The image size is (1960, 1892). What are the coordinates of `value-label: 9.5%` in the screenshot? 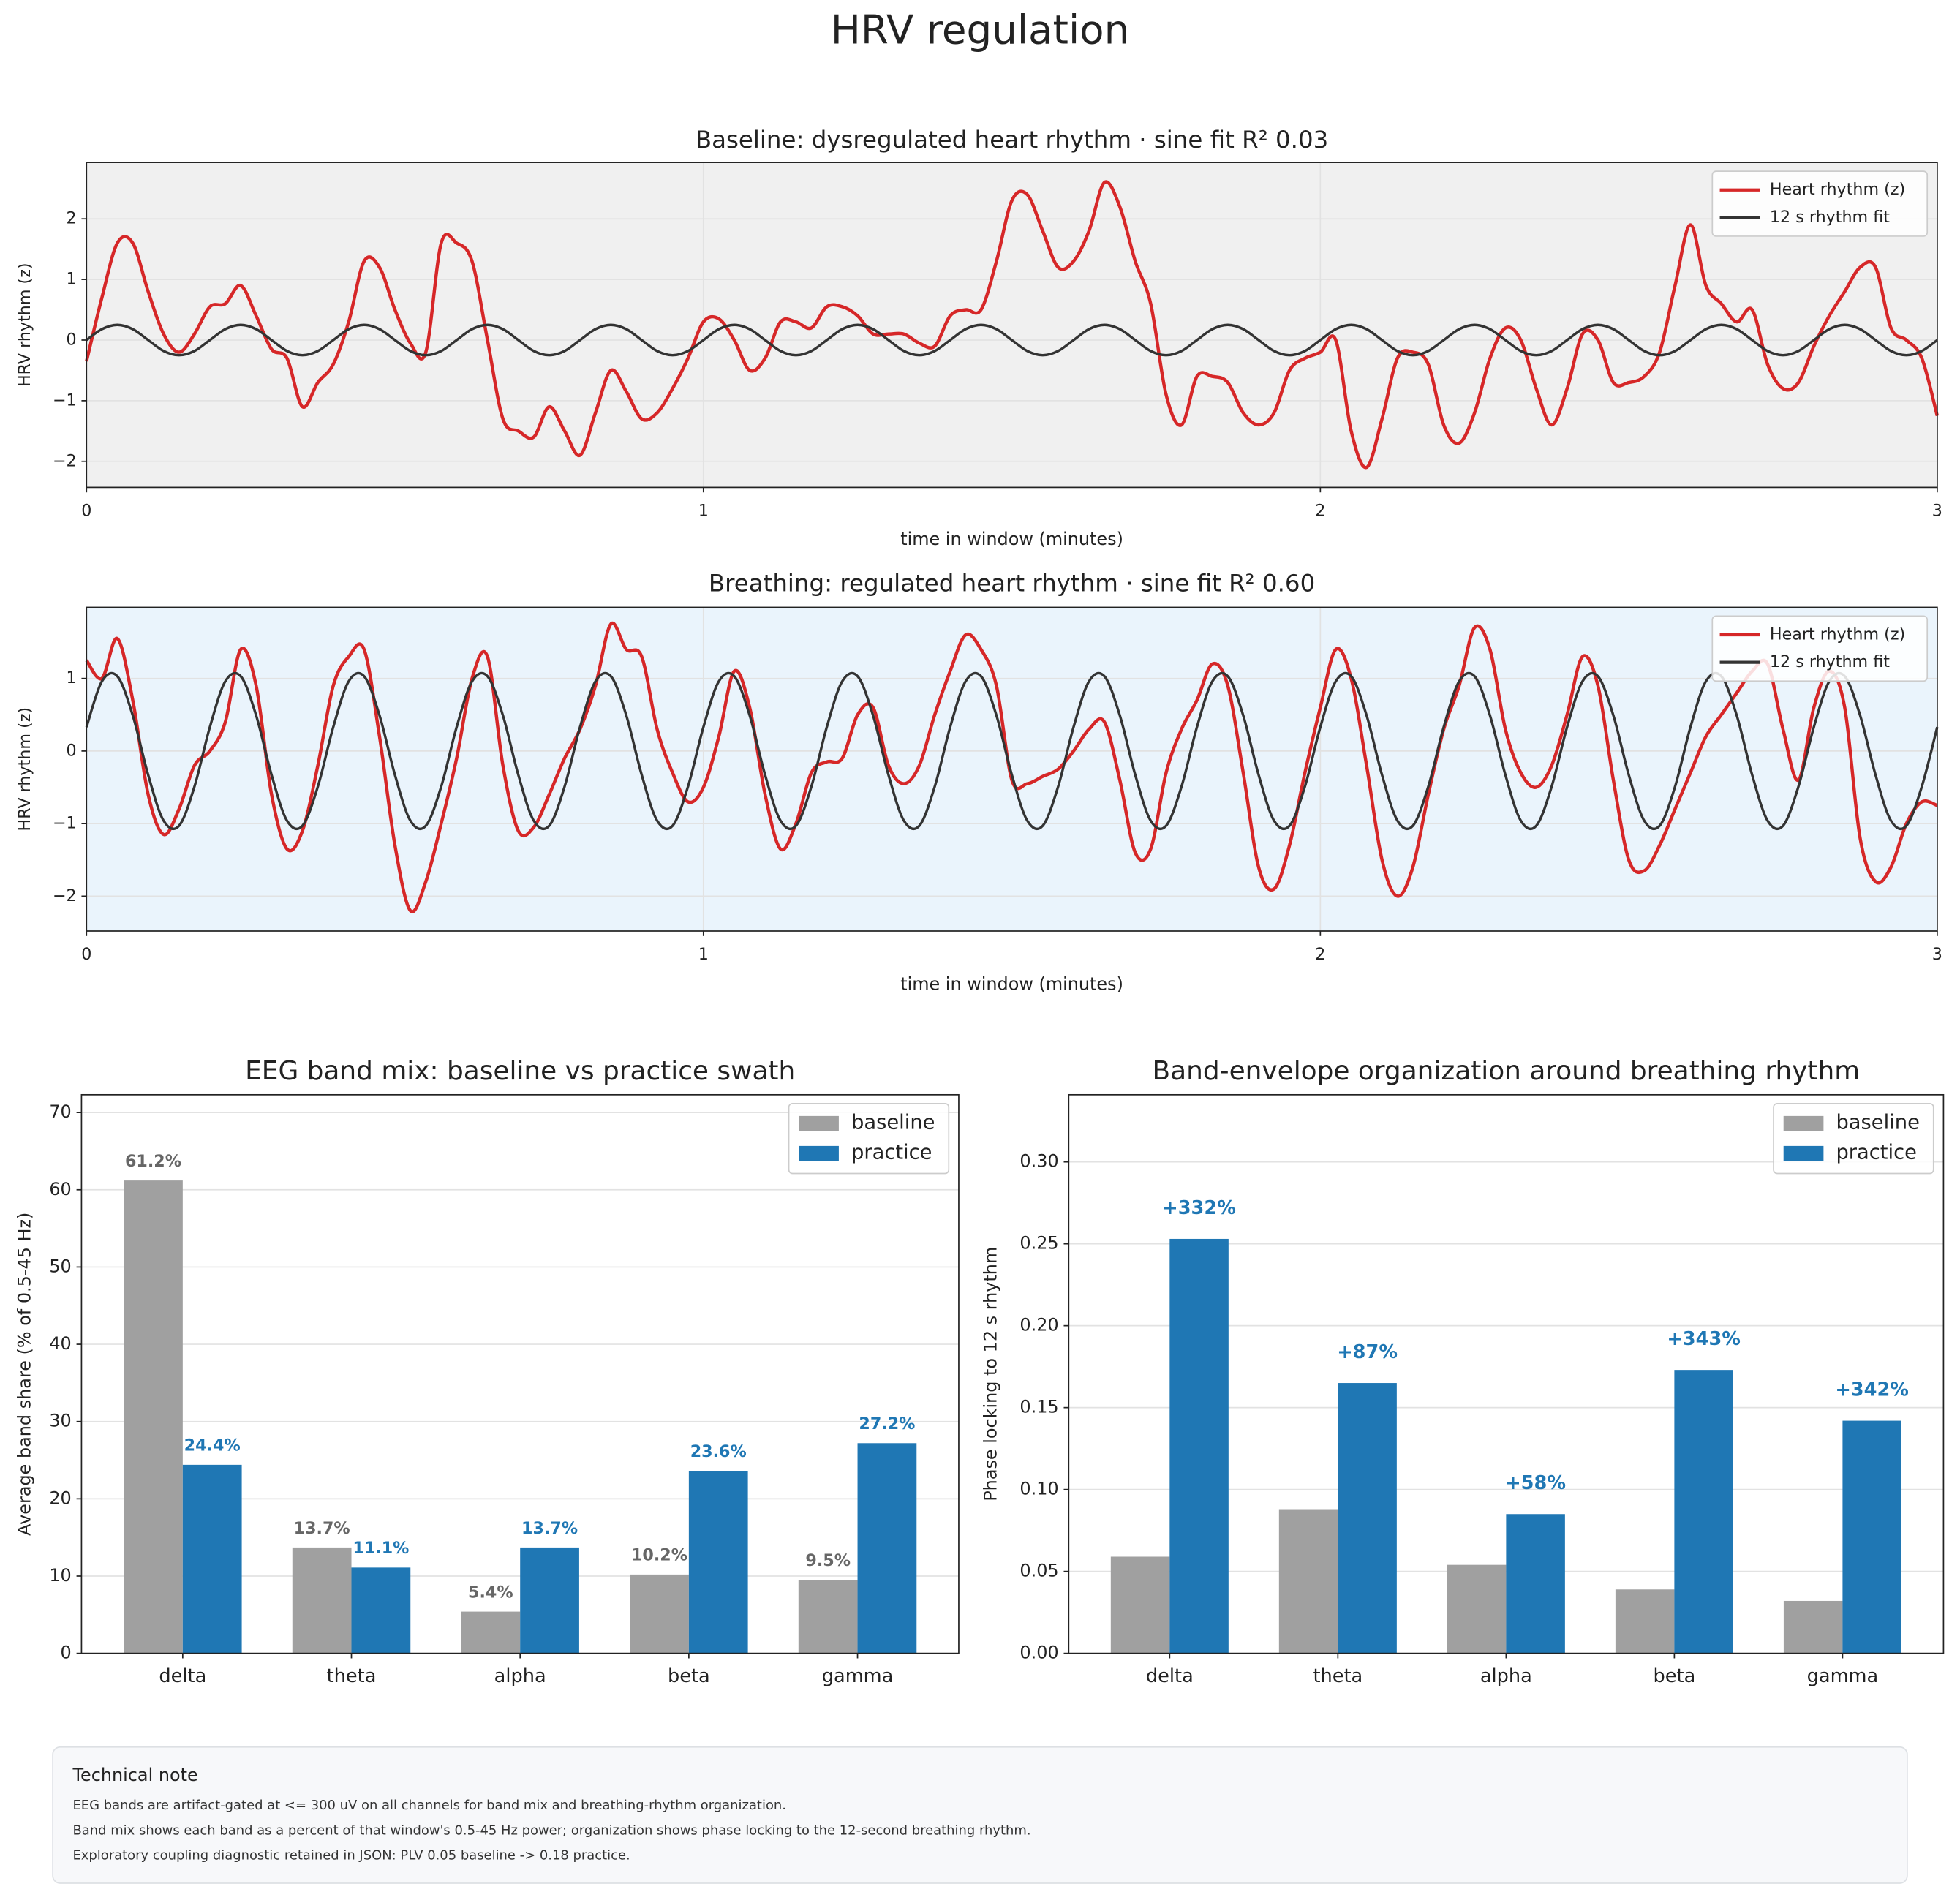 It's located at (828, 1561).